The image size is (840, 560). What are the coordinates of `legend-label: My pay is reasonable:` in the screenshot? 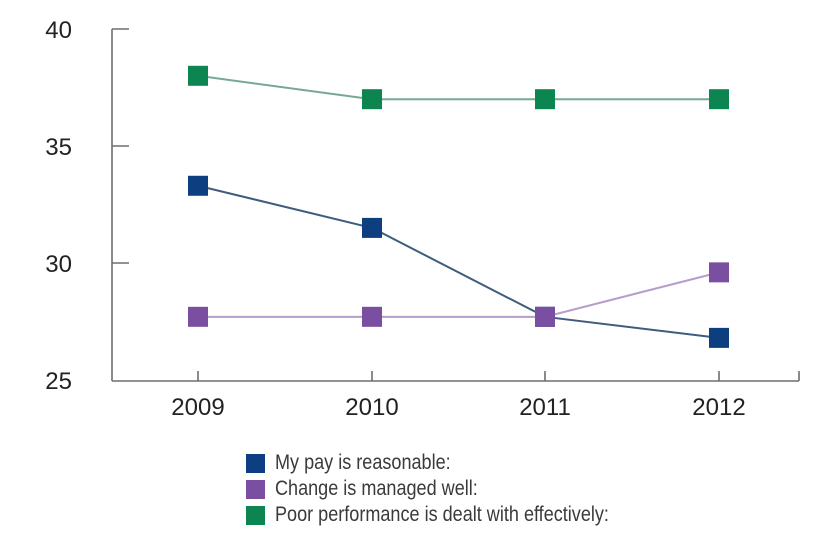 It's located at (363, 462).